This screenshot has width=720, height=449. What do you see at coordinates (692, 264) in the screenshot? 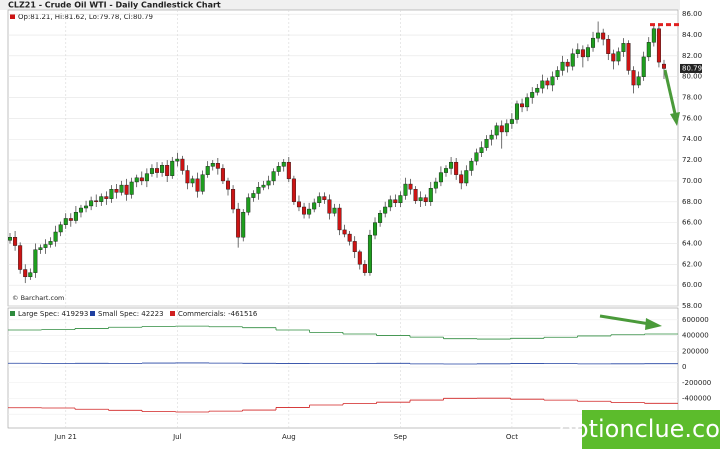
I see `y-tick-label: 62.00` at bounding box center [692, 264].